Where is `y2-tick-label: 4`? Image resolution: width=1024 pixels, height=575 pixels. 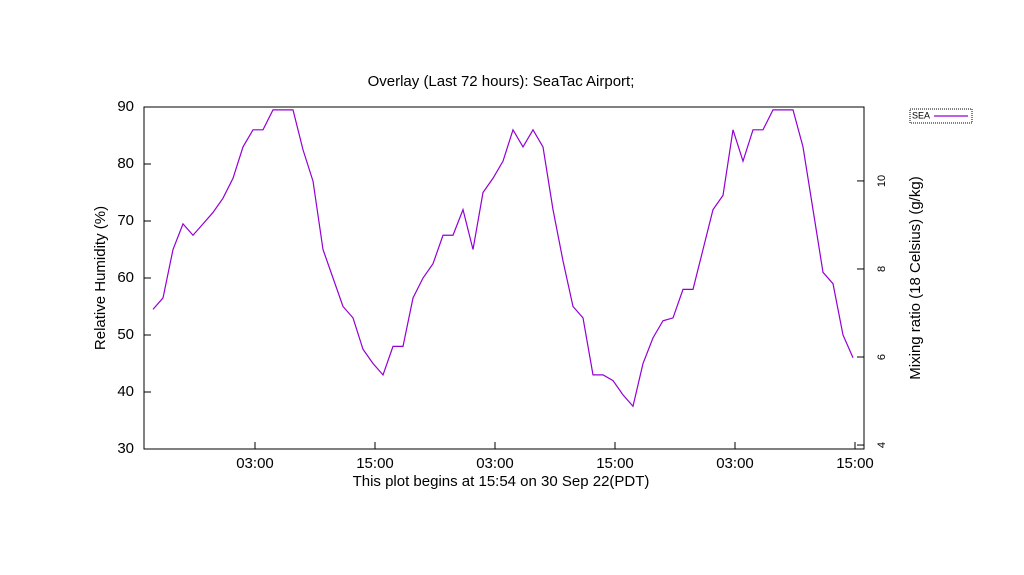
y2-tick-label: 4 is located at coordinates (882, 445).